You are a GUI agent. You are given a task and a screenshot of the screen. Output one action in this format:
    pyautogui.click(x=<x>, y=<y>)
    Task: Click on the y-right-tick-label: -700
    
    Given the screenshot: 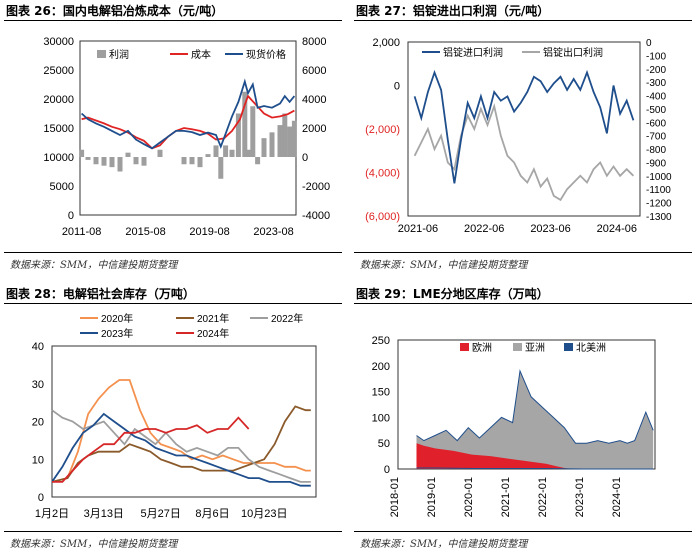 What is the action you would take?
    pyautogui.click(x=656, y=137)
    